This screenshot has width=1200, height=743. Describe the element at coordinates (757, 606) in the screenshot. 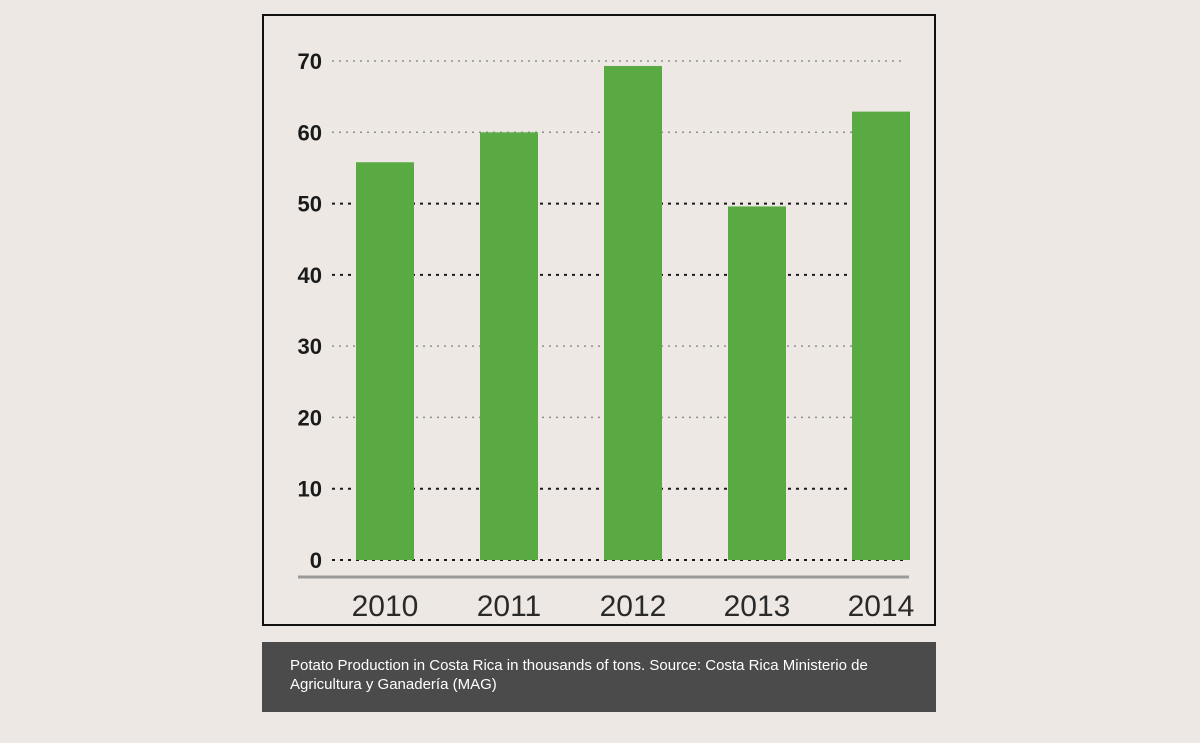

I see `x-tick-label: 2013` at that location.